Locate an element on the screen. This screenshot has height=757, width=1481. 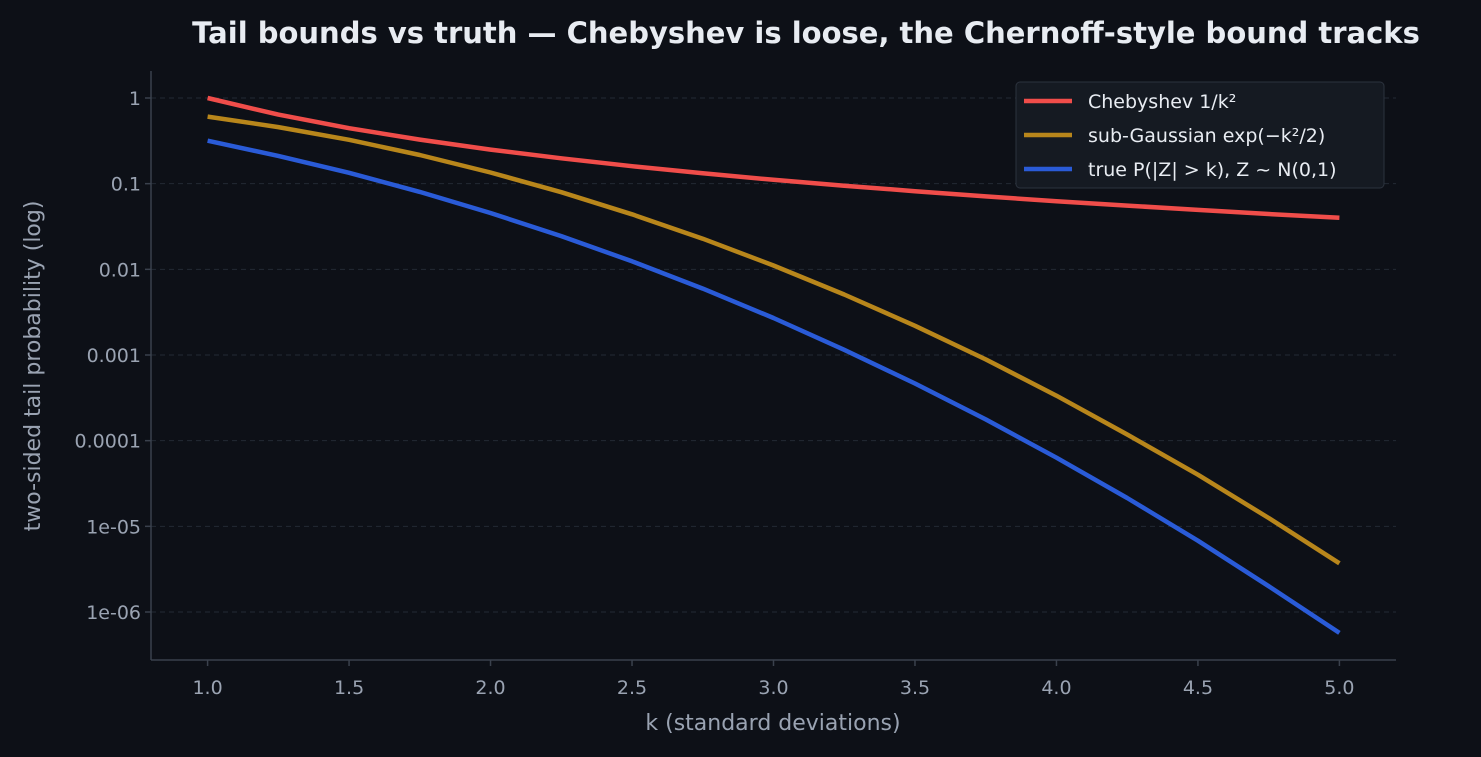
x-tick-label: 3.5 is located at coordinates (915, 688).